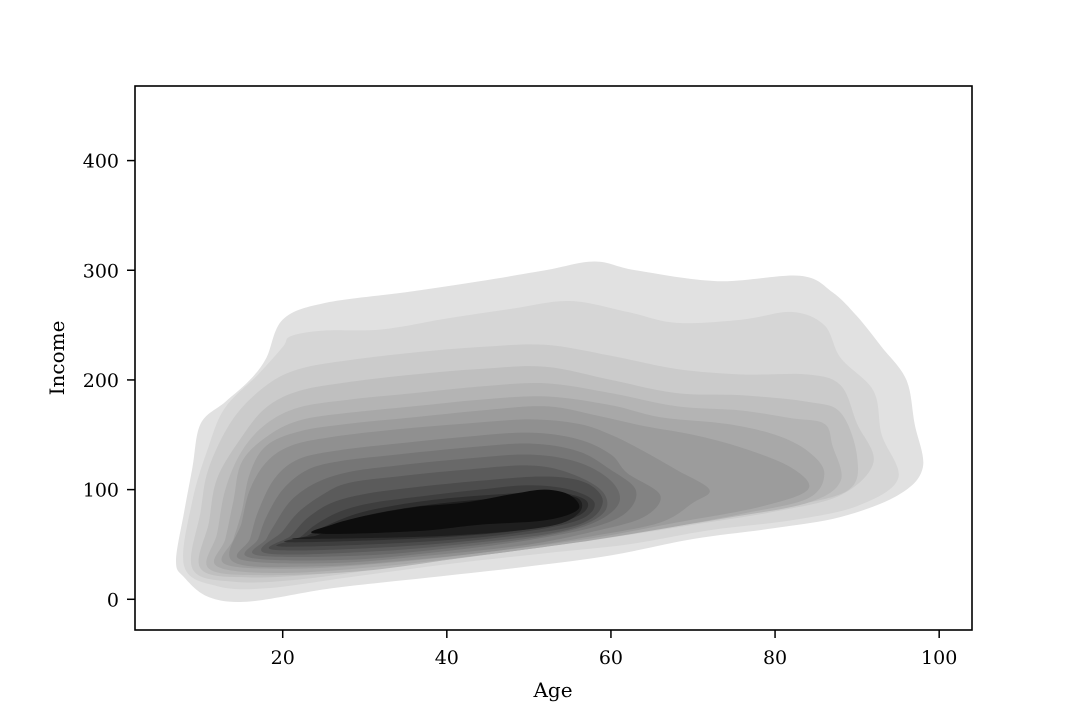  I want to click on y-tick-label: 200, so click(101, 381).